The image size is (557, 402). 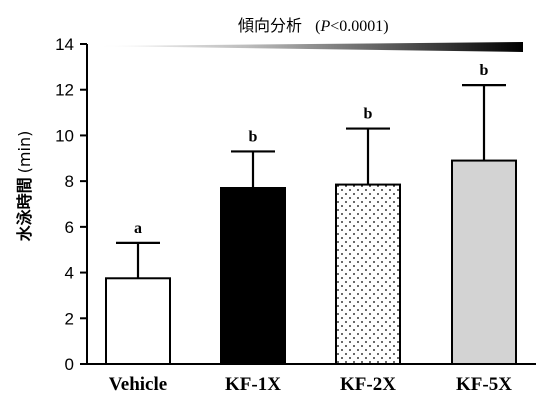 I want to click on trend-p-symbol: P, so click(x=324, y=26).